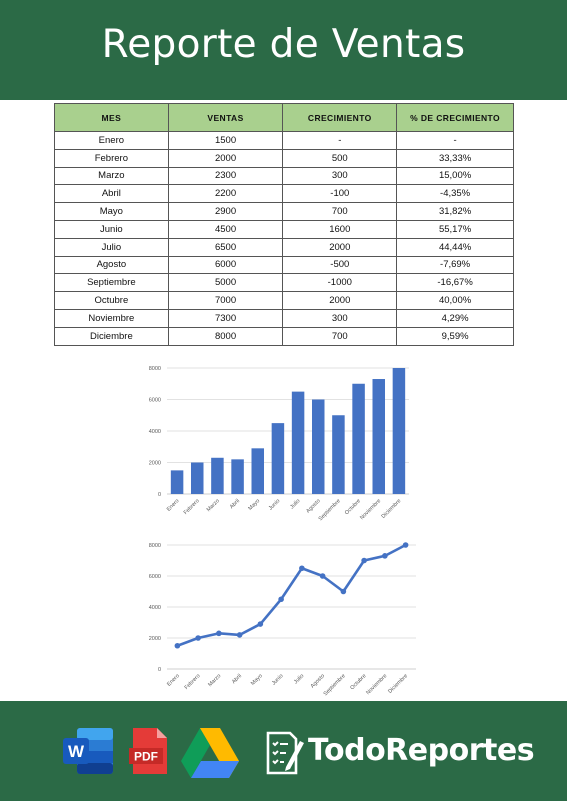 This screenshot has width=567, height=801. What do you see at coordinates (155, 608) in the screenshot?
I see `y-tick-label: 4000` at bounding box center [155, 608].